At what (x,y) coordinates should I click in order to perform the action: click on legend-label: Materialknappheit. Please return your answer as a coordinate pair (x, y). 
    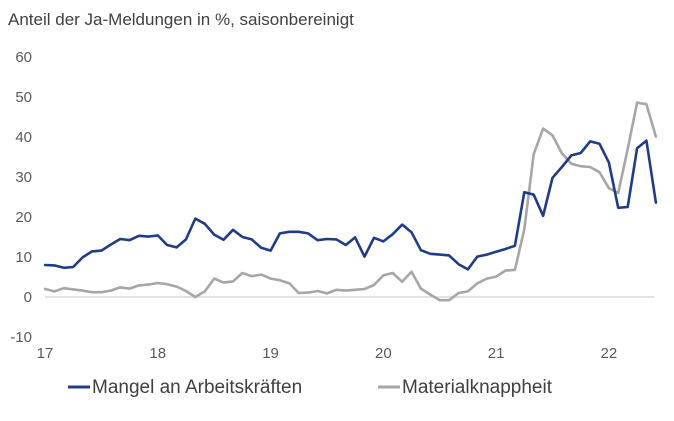
    Looking at the image, I should click on (477, 387).